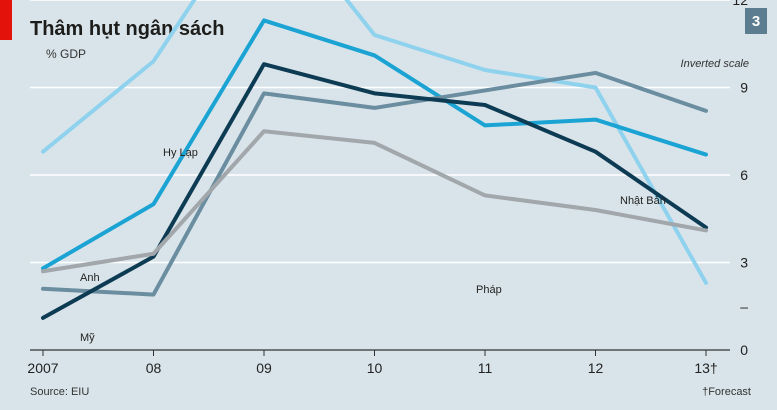 The width and height of the screenshot is (777, 410). What do you see at coordinates (744, 175) in the screenshot?
I see `y-tick-label: 6` at bounding box center [744, 175].